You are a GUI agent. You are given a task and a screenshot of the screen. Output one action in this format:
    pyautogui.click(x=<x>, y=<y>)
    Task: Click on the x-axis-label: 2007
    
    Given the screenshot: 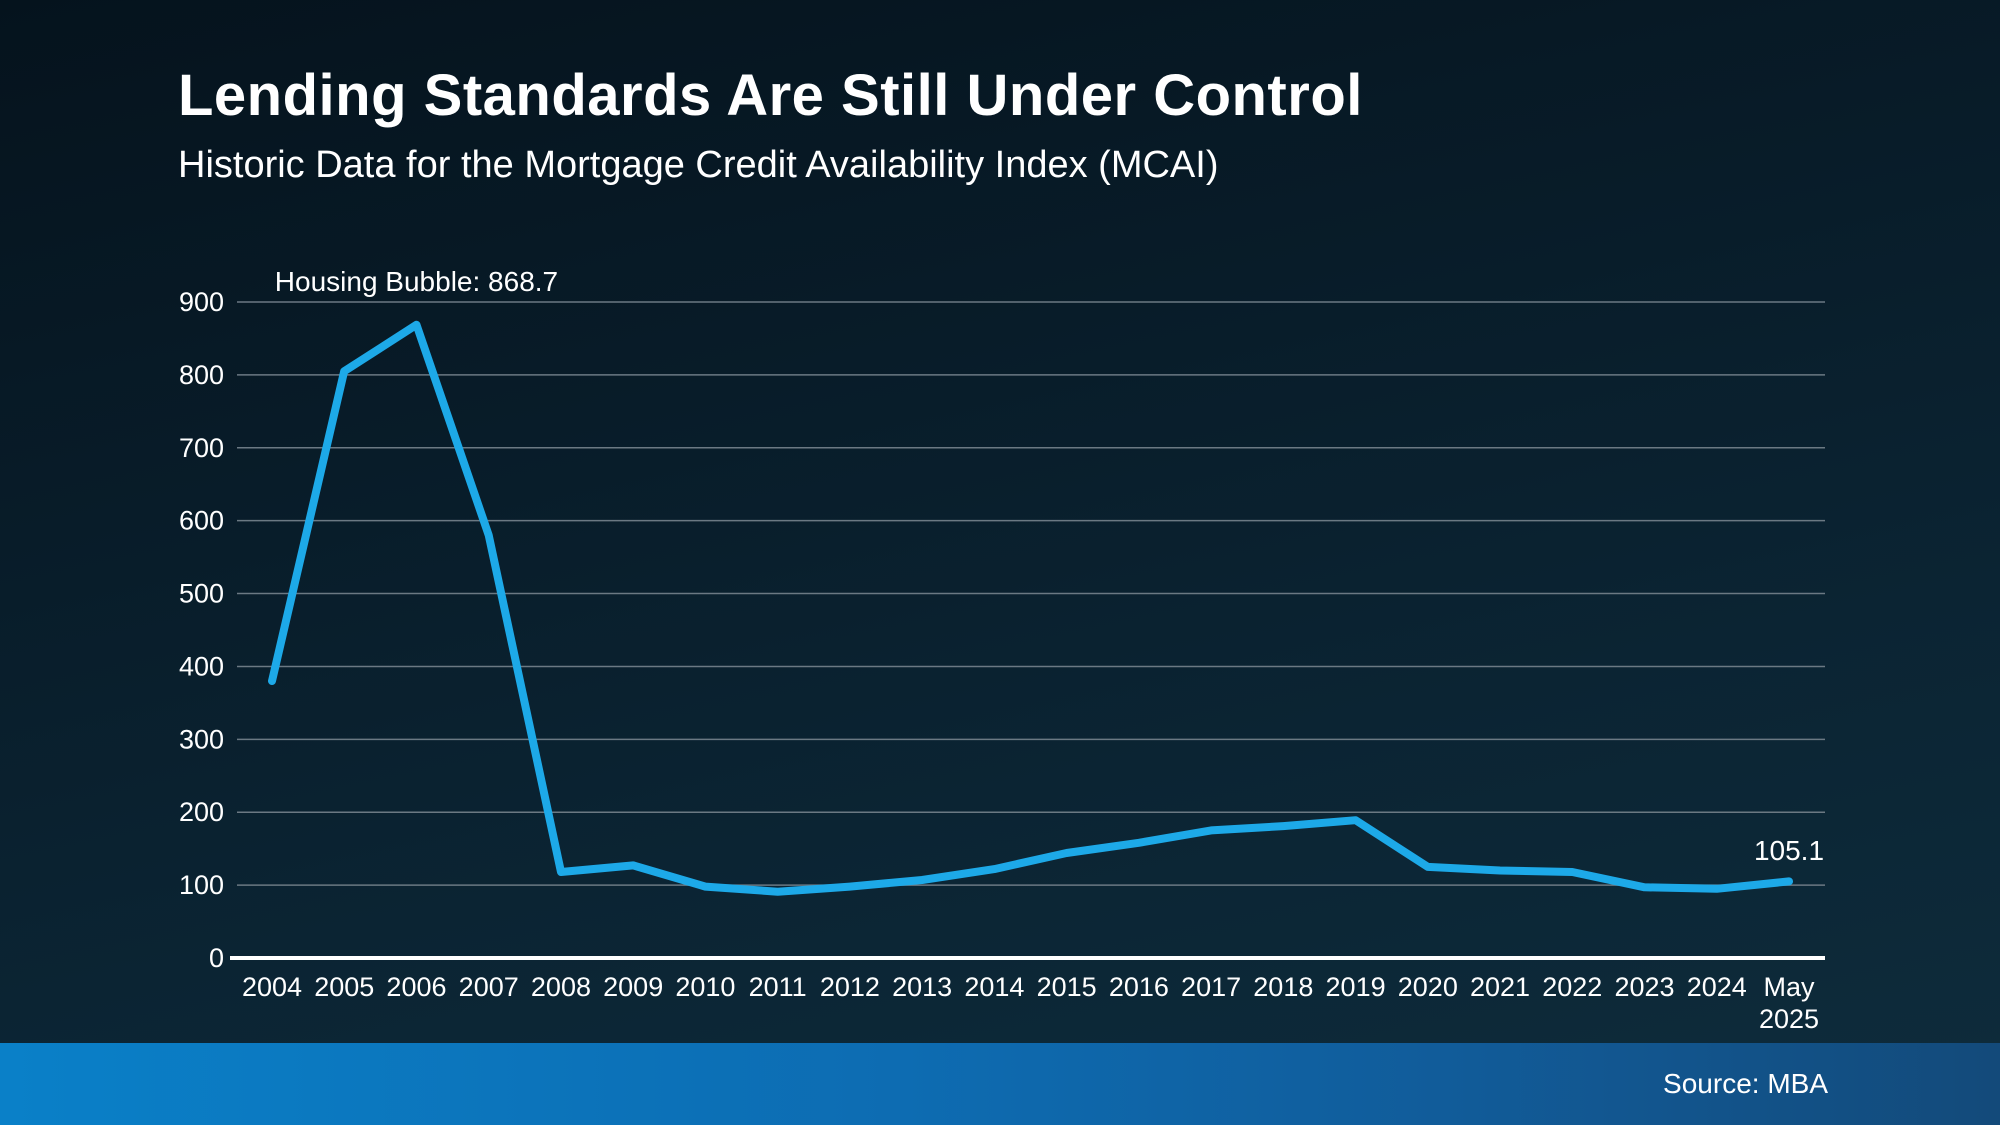 What is the action you would take?
    pyautogui.click(x=489, y=987)
    